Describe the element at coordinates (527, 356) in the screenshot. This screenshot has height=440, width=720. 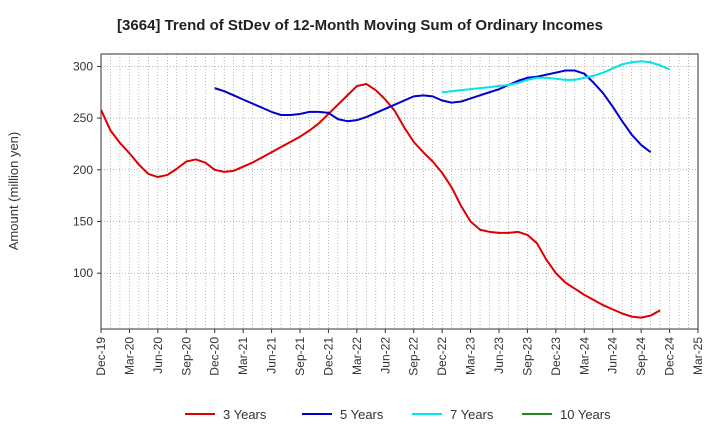
I see `x-tick-label: Sep-23` at that location.